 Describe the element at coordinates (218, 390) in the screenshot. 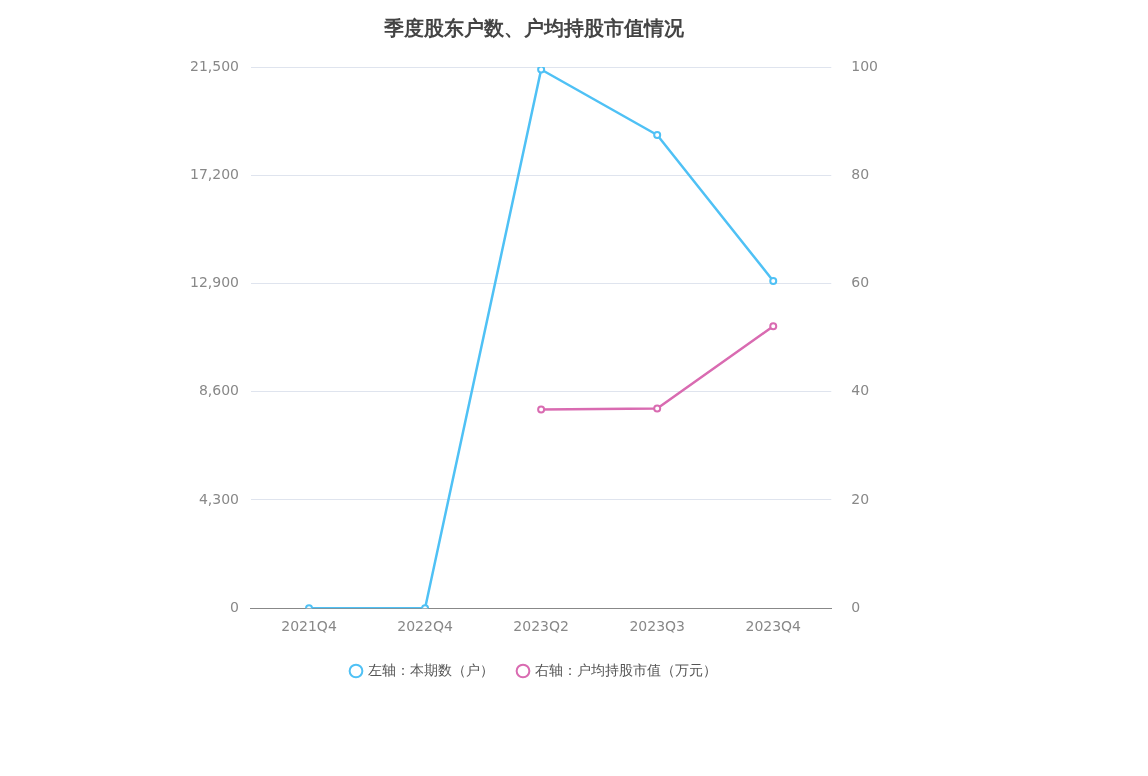

I see `y-tick-label: 8,600` at that location.